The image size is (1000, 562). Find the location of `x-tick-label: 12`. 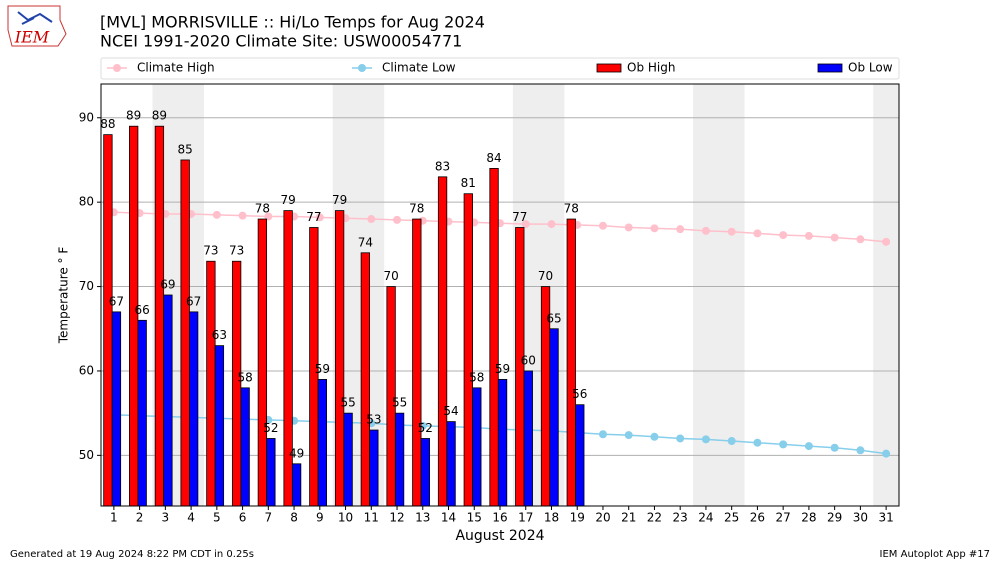

x-tick-label: 12 is located at coordinates (396, 518).